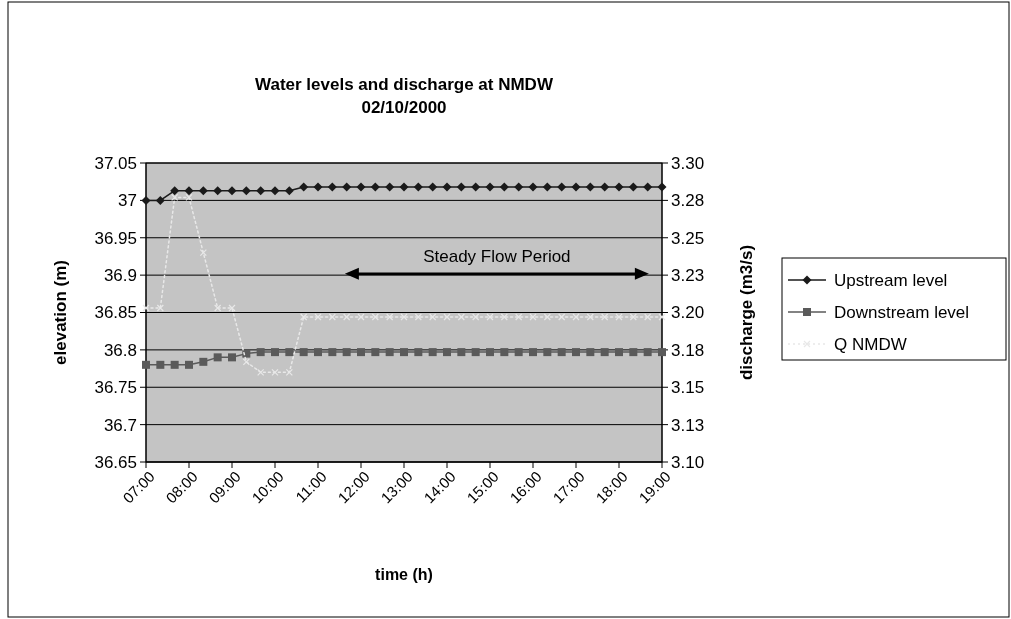 Image resolution: width=1011 pixels, height=619 pixels. Describe the element at coordinates (688, 238) in the screenshot. I see `y2-tick-label: 3.25` at that location.